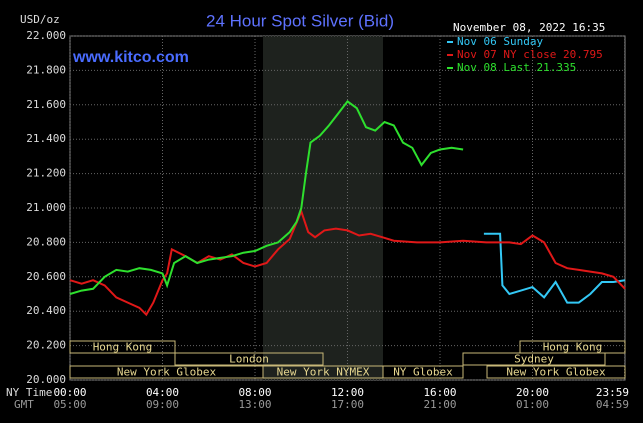  I want to click on watermark: www.kitco.com, so click(130, 57).